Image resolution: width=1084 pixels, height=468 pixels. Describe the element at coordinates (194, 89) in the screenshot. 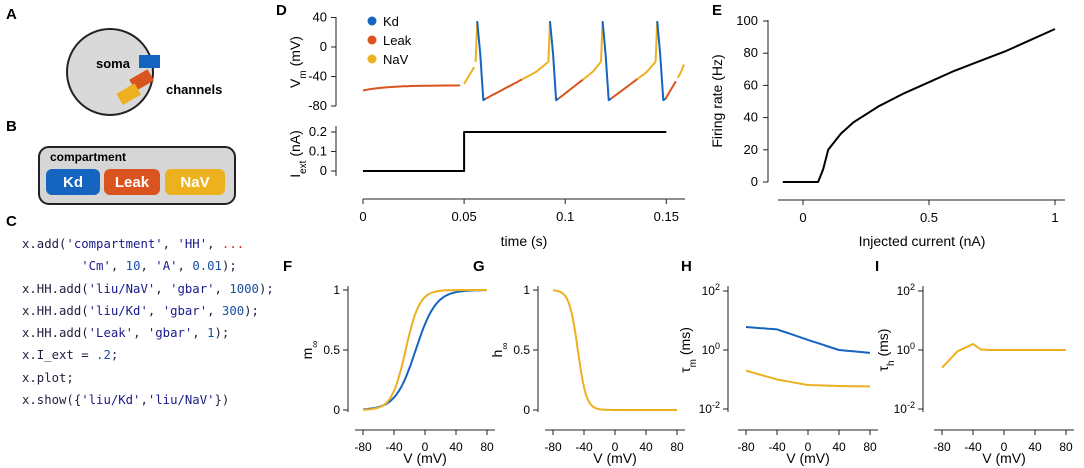

I see `channels-label: channels` at that location.